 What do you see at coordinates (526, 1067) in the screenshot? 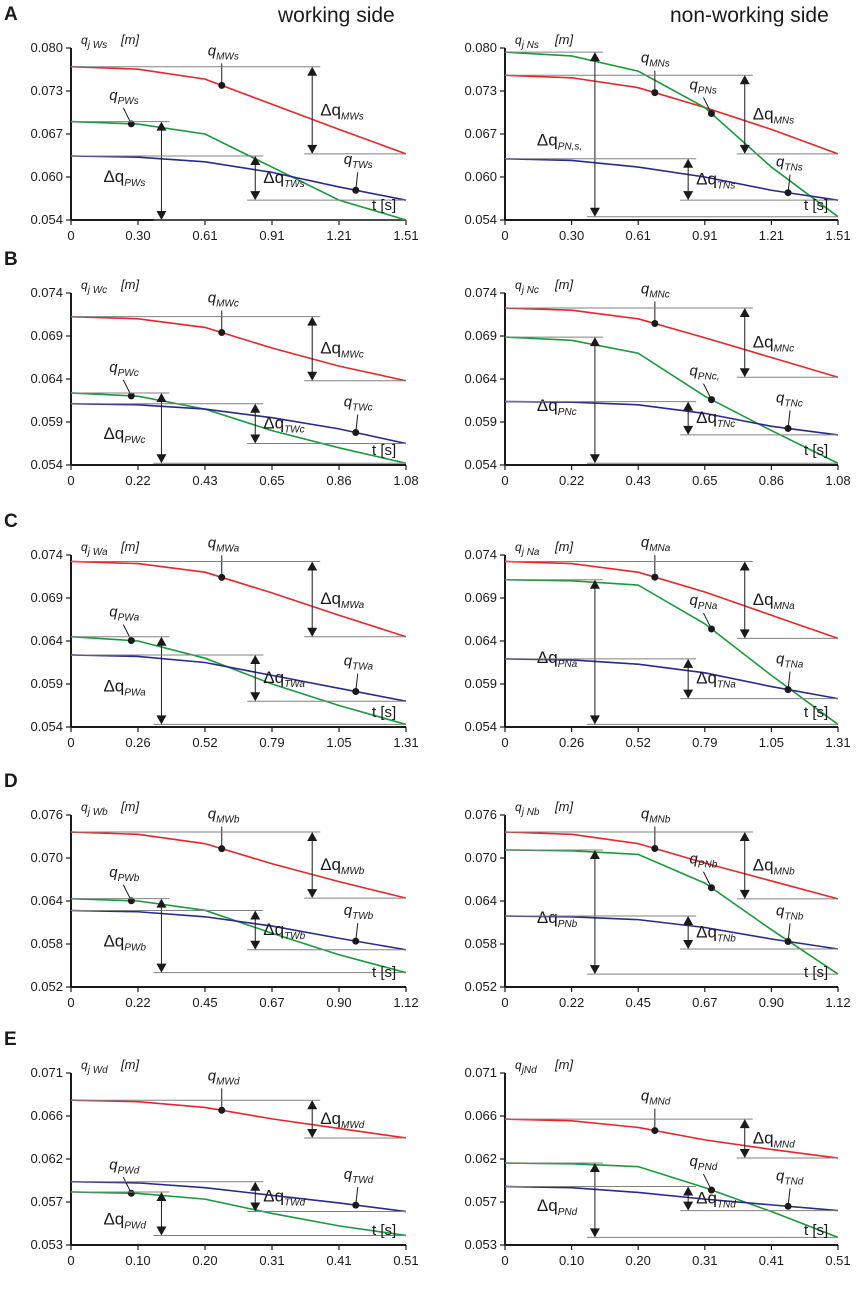
I see `y-axis-title: qjNd` at bounding box center [526, 1067].